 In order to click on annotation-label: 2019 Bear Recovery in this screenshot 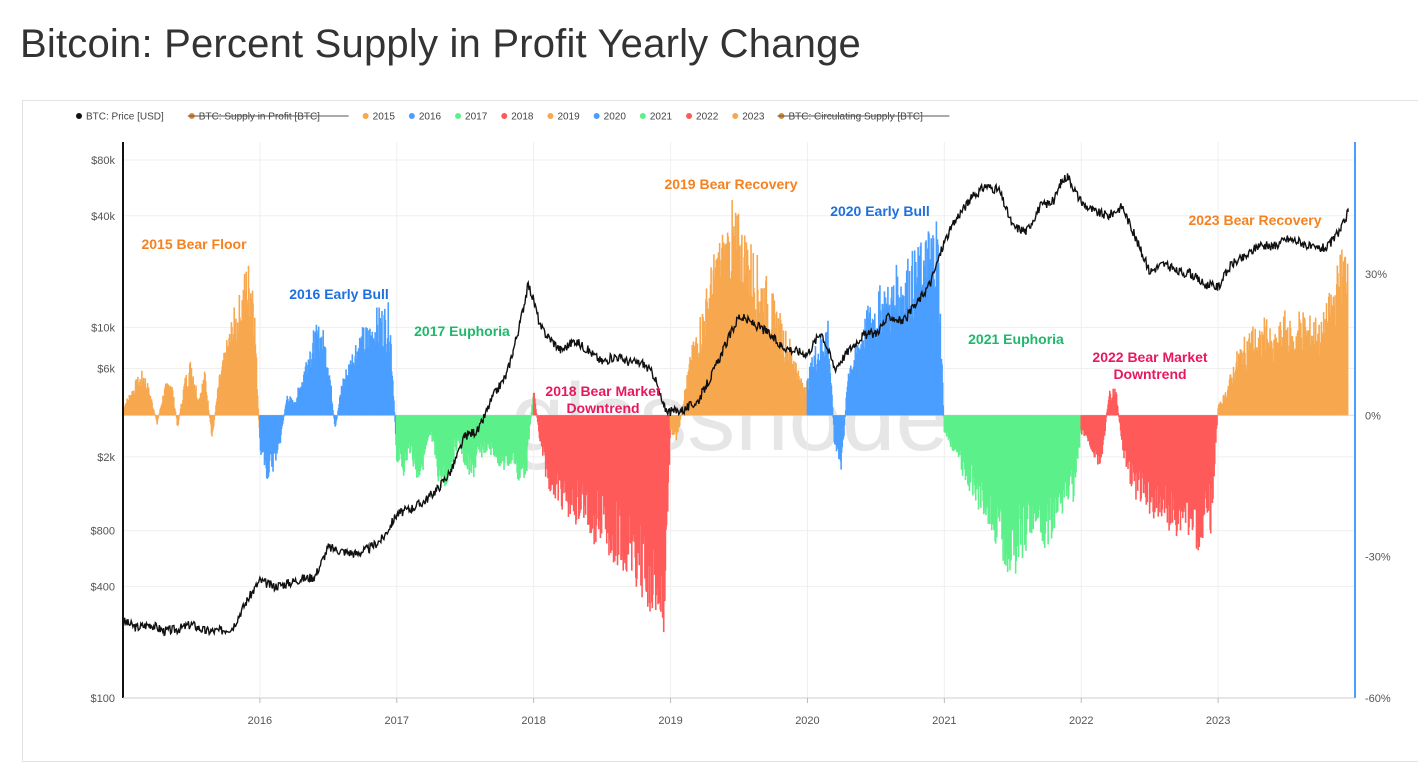, I will do `click(730, 184)`.